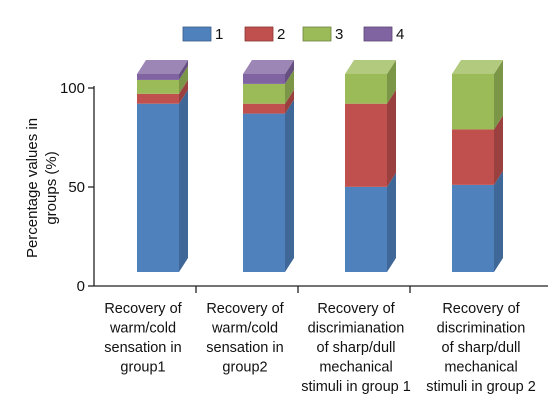  I want to click on legend-item-1: 1, so click(202, 34).